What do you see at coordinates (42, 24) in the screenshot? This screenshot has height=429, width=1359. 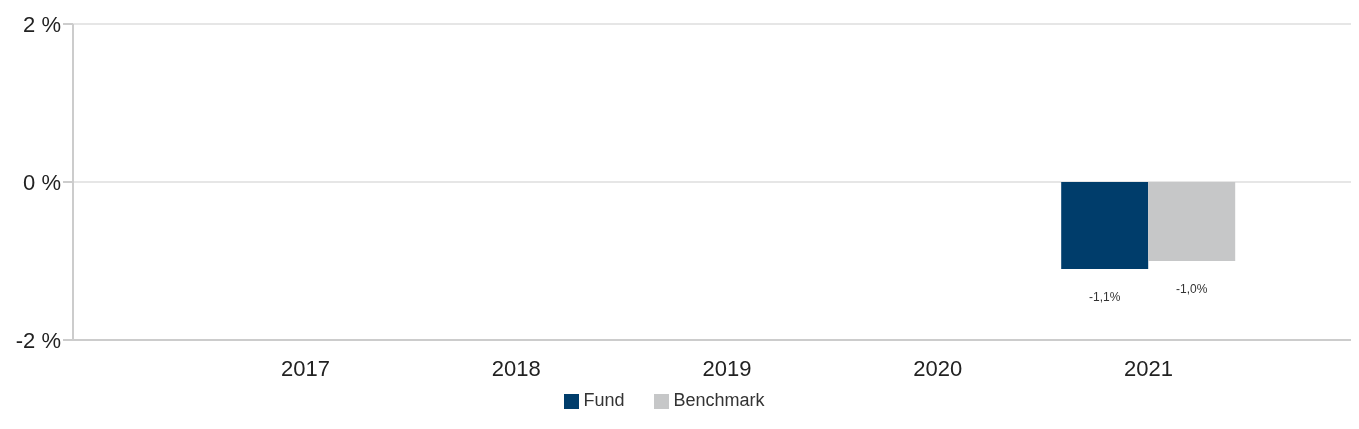 I see `y-tick-label: 2 %` at bounding box center [42, 24].